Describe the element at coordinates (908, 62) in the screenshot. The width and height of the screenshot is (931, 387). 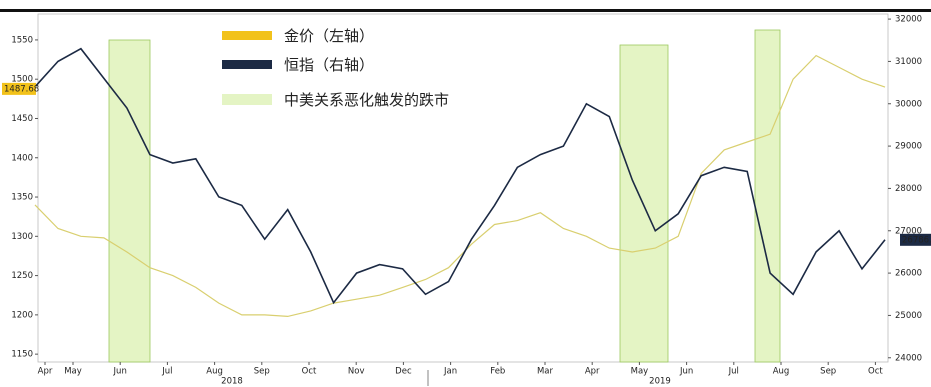
I see `y2-tick-label: 31000` at that location.